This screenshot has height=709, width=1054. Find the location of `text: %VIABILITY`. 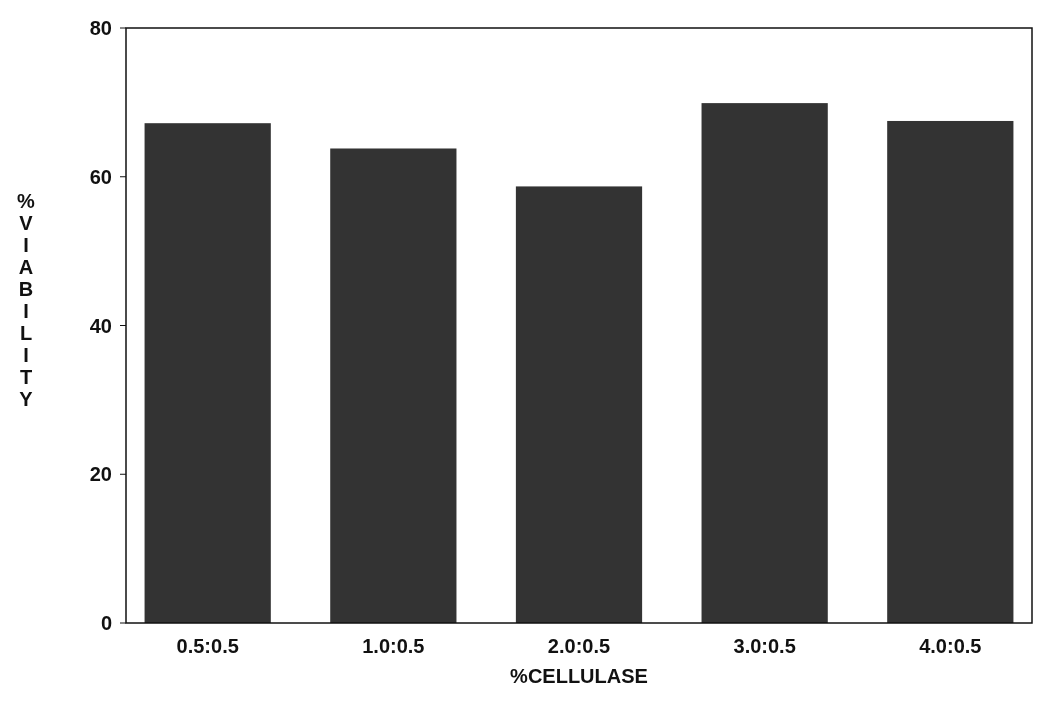

text: %VIABILITY is located at coordinates (26, 300).